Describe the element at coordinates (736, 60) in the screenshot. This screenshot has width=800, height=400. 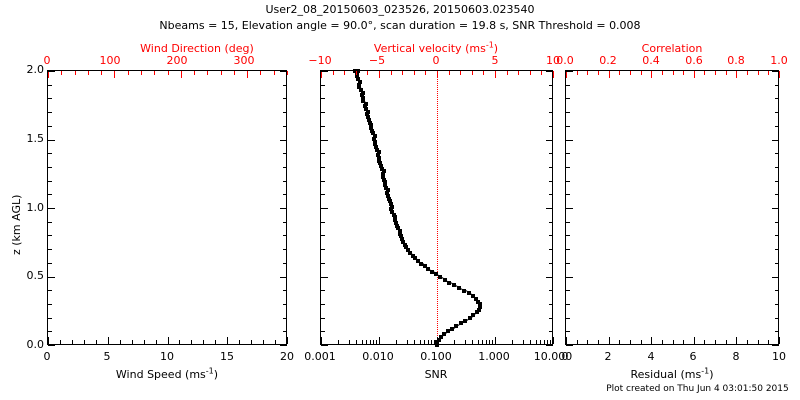
I see `panel-residual-top-tick-4: 0.8` at that location.